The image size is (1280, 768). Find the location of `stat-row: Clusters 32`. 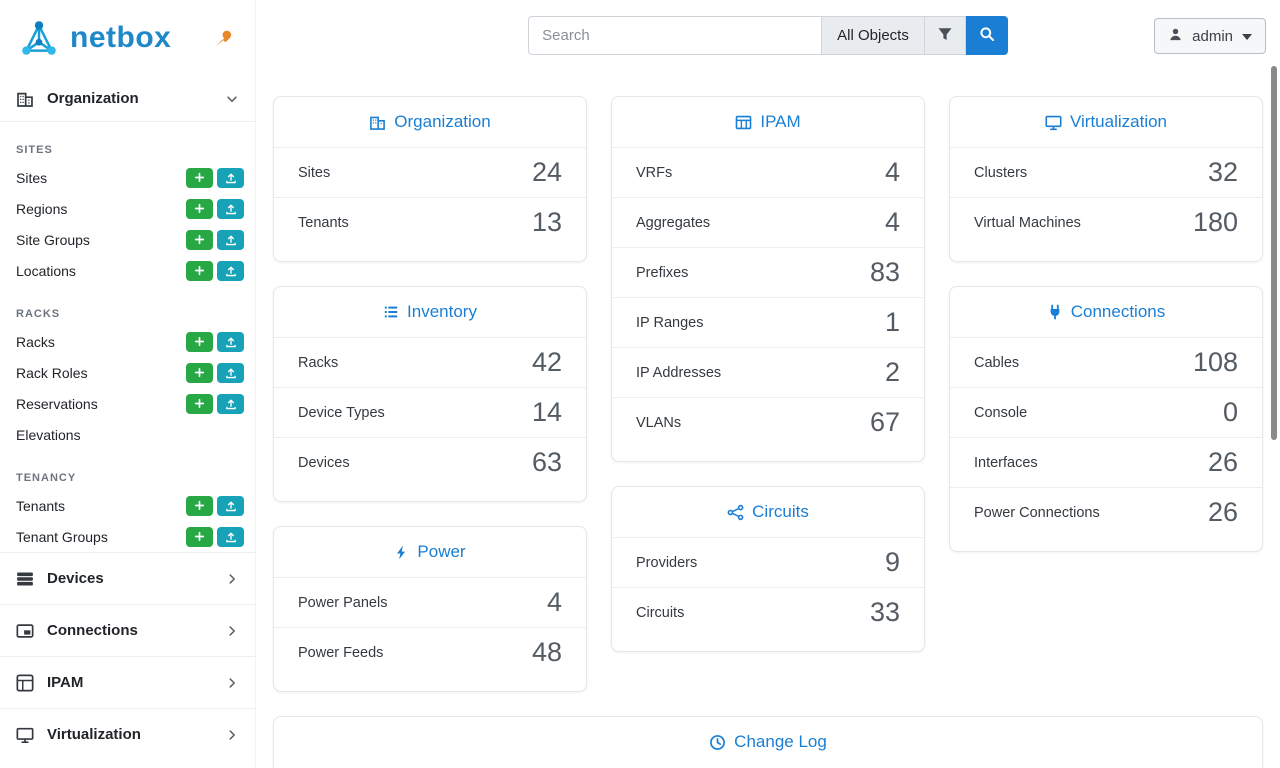

stat-row: Clusters 32 is located at coordinates (1106, 172).